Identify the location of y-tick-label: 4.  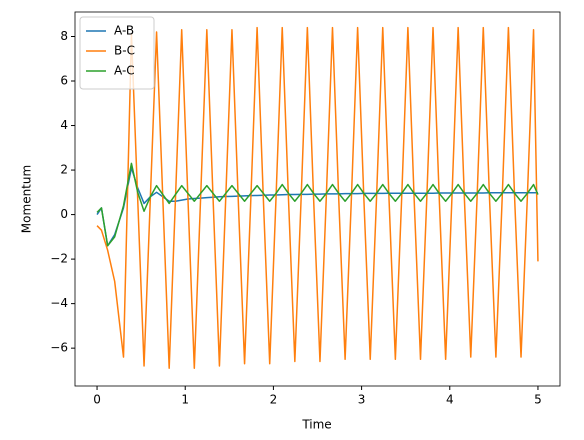
(64, 125).